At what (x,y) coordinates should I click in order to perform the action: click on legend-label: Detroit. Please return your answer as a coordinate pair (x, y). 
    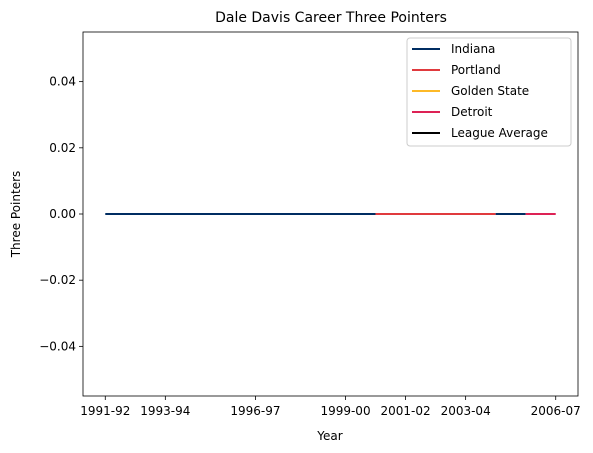
    Looking at the image, I should click on (472, 112).